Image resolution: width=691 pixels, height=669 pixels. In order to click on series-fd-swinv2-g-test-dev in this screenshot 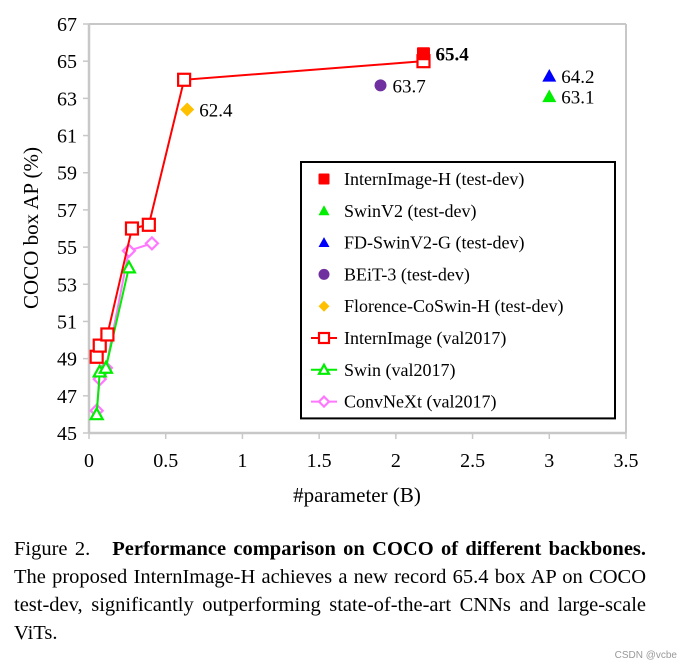, I will do `click(549, 75)`.